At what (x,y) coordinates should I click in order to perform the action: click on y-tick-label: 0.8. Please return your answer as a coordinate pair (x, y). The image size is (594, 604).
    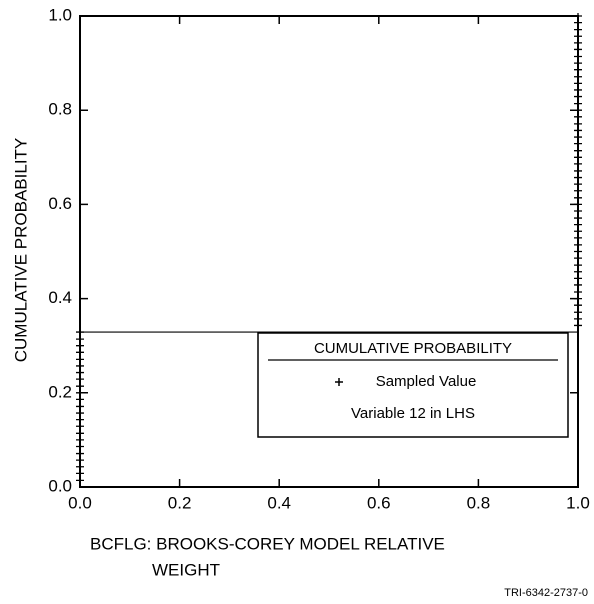
    Looking at the image, I should click on (60, 109).